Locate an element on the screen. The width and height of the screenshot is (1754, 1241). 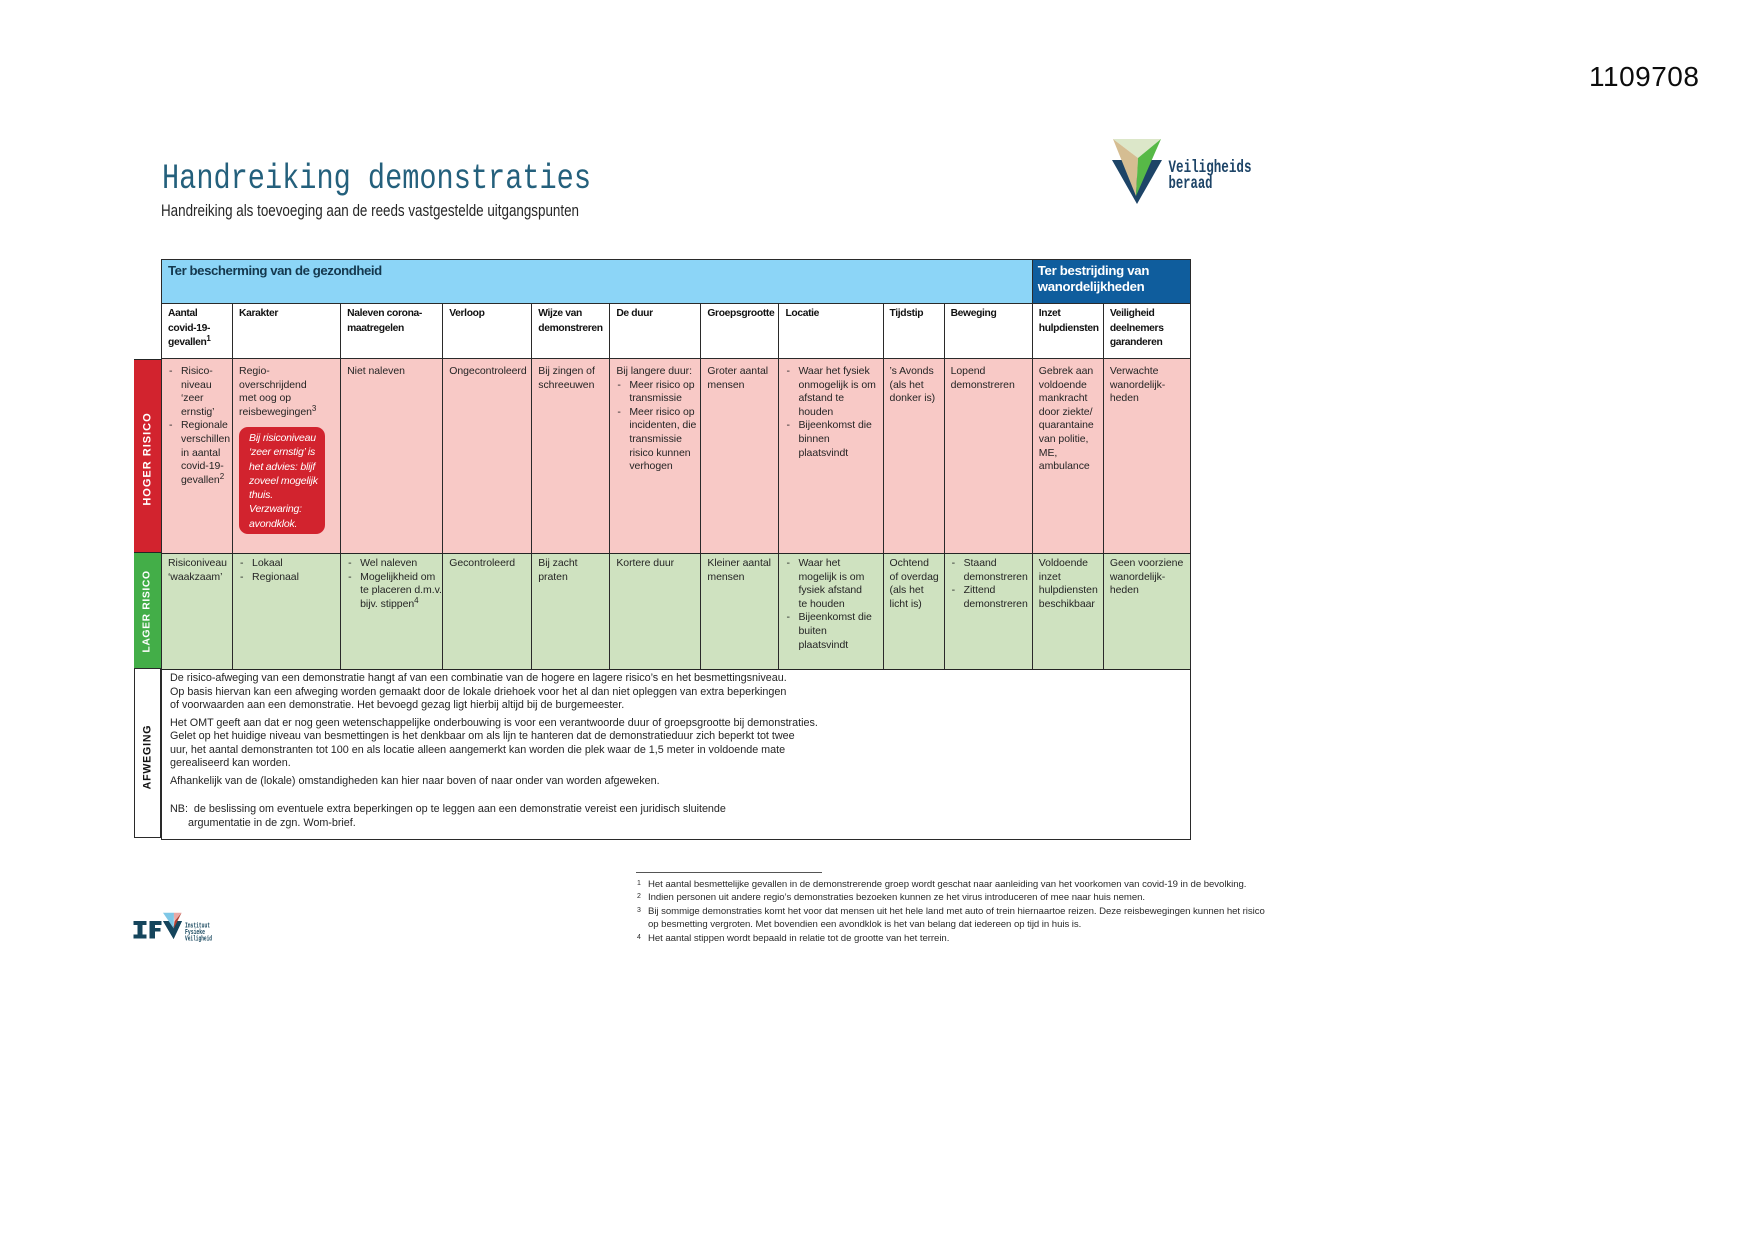
svg-text: Veiligheids is located at coordinates (1210, 168).